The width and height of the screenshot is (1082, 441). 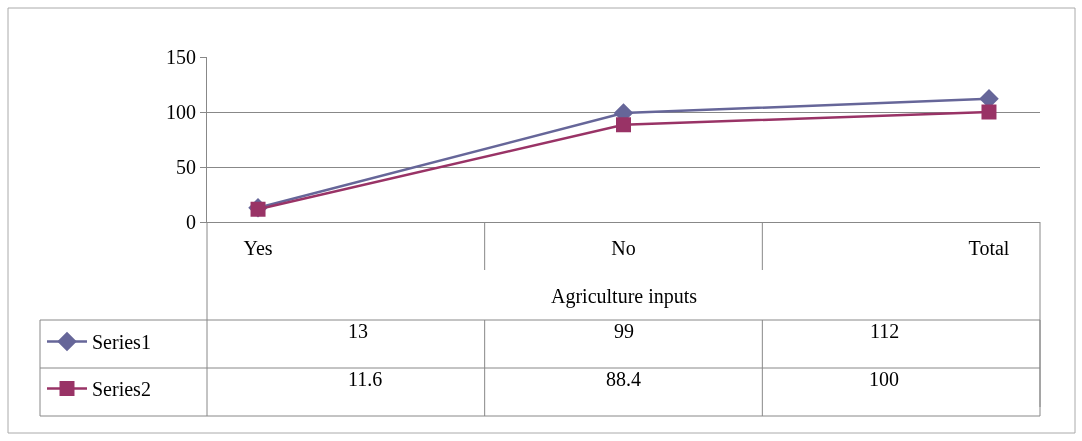 What do you see at coordinates (191, 222) in the screenshot?
I see `y-tick-label: 0` at bounding box center [191, 222].